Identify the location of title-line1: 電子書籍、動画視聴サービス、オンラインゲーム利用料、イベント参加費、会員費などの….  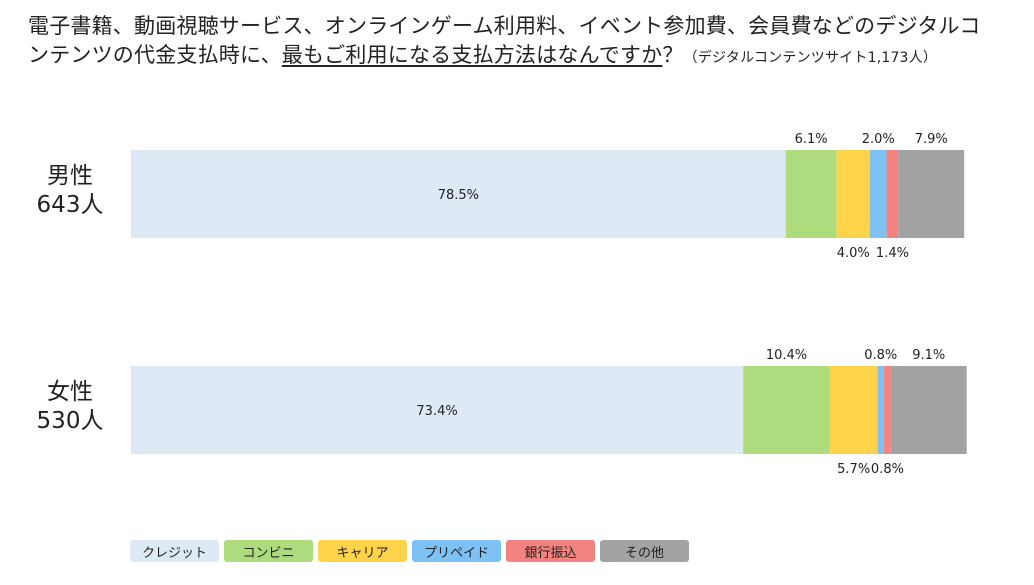
(504, 26).